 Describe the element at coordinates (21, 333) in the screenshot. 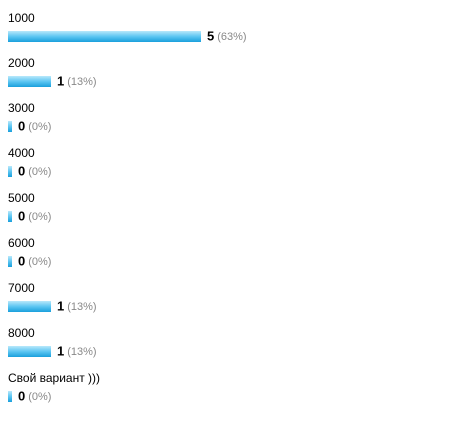

I see `option-label: 8000` at that location.